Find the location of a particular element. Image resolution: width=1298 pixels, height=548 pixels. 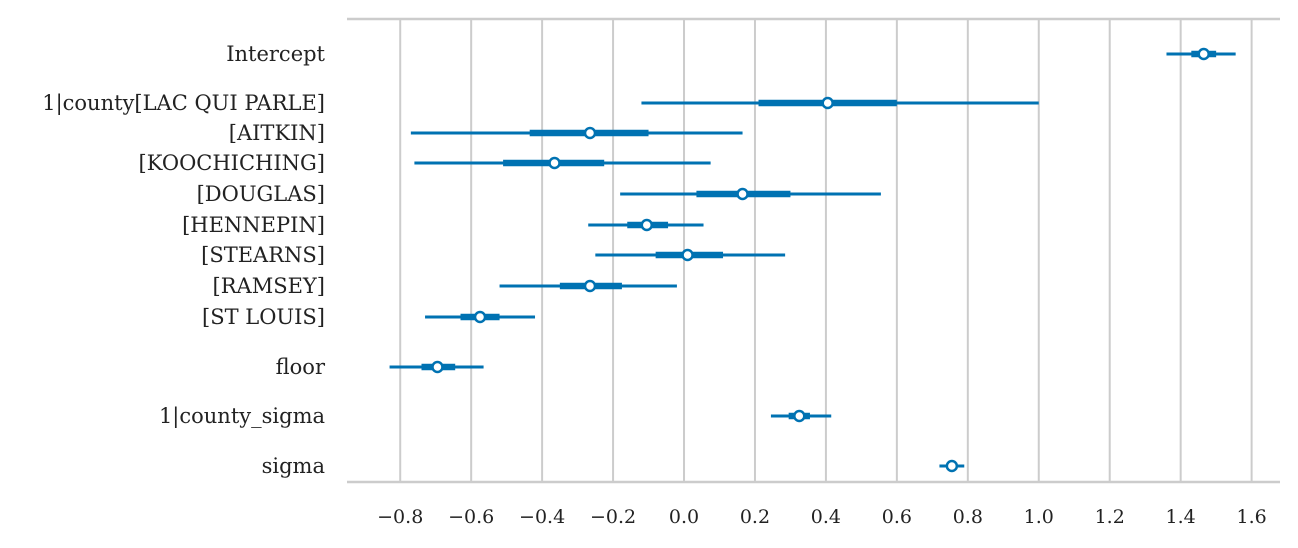

x-tick-label: 0.0 is located at coordinates (684, 517).